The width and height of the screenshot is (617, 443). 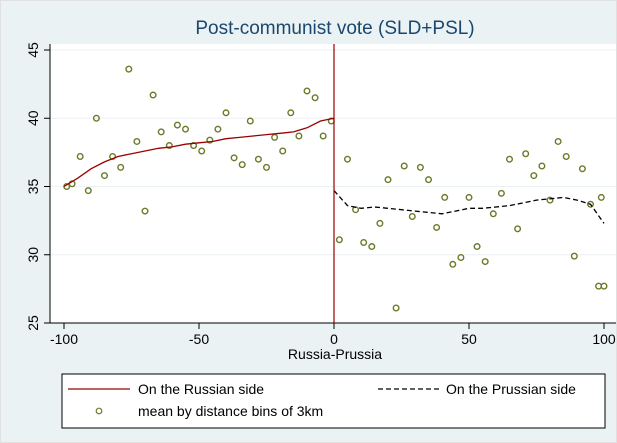 What do you see at coordinates (33, 323) in the screenshot?
I see `y-tick-label: 25` at bounding box center [33, 323].